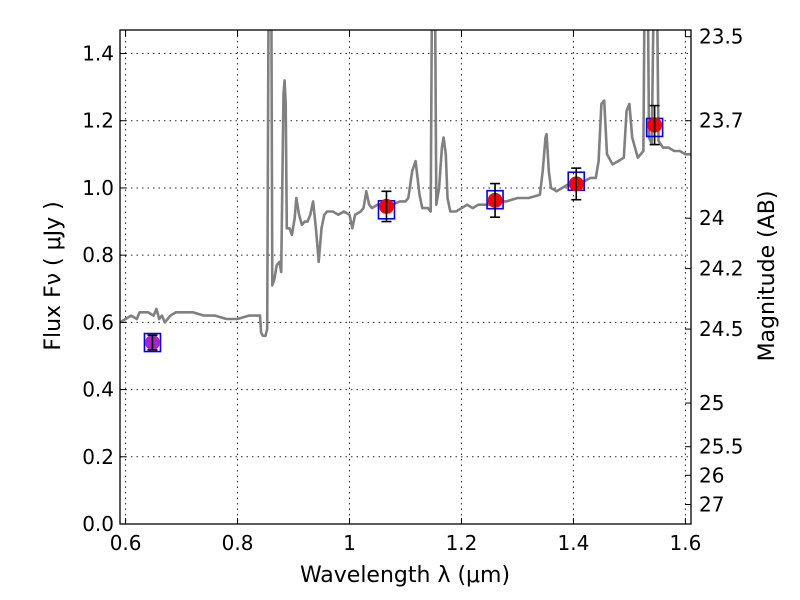 This screenshot has height=600, width=800. I want to click on x-tick-label: 1.4, so click(574, 543).